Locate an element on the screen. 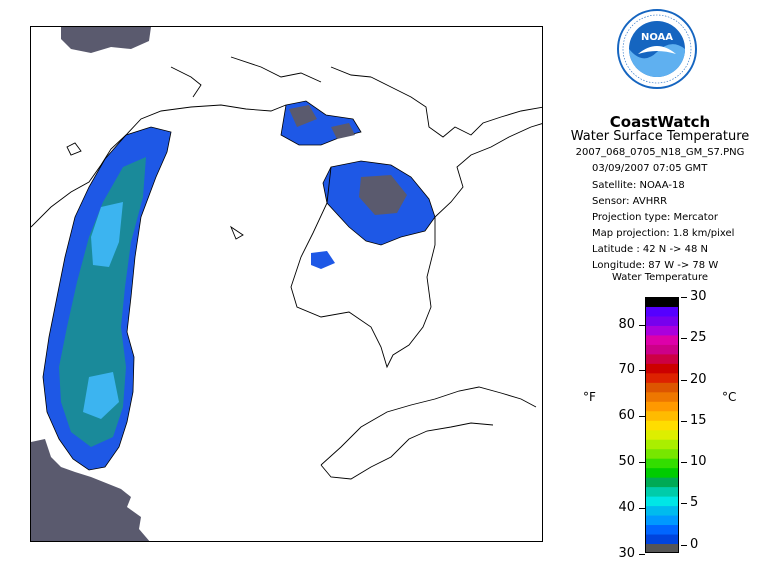 The image size is (782, 572). lake-michigan-light-water is located at coordinates (103, 310).